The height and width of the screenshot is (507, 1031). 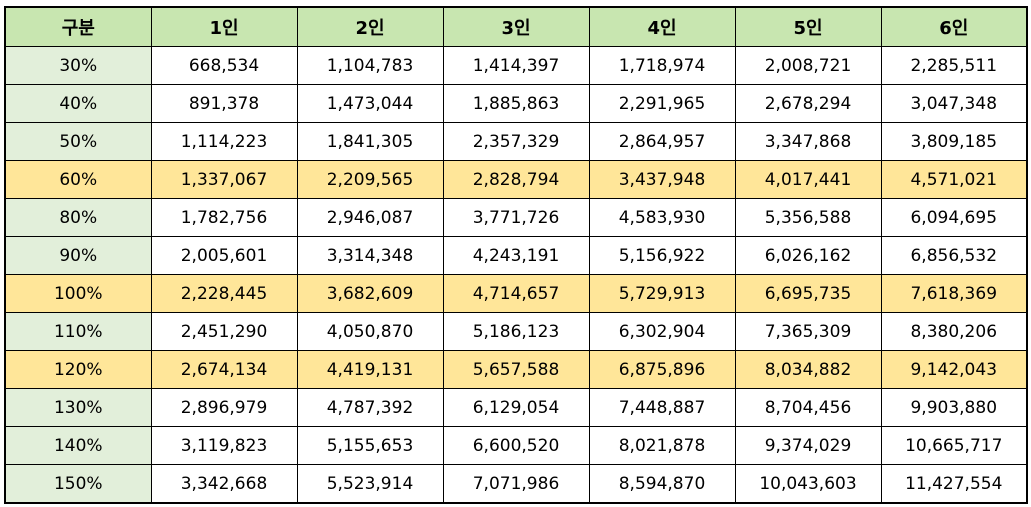 What do you see at coordinates (370, 293) in the screenshot?
I see `table-cell: 3,682,609` at bounding box center [370, 293].